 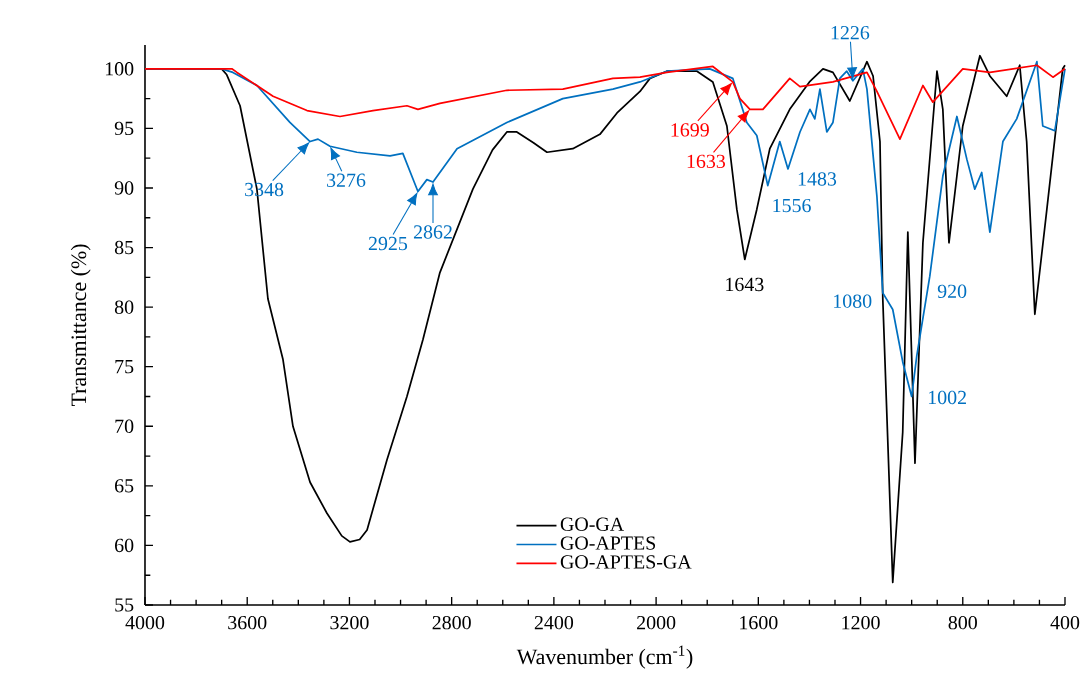 What do you see at coordinates (947, 397) in the screenshot?
I see `annotation: 1002` at bounding box center [947, 397].